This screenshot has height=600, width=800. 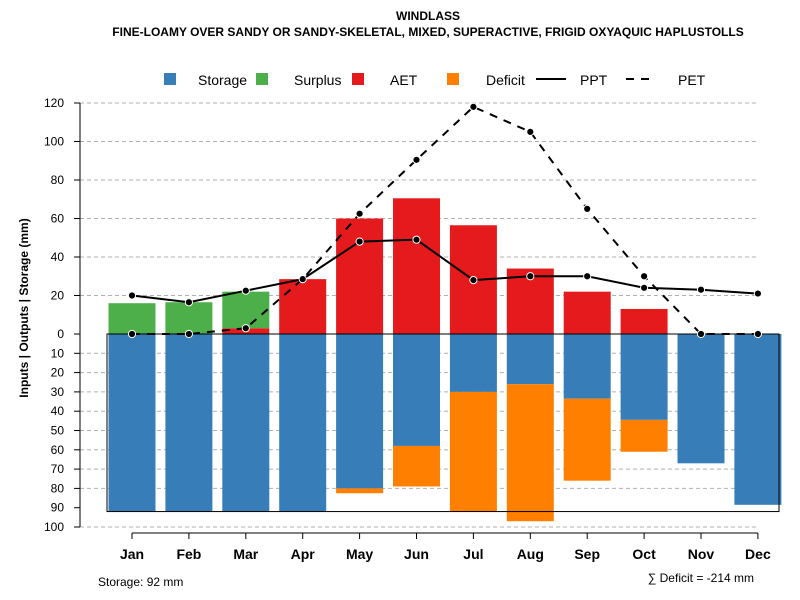 I want to click on x-tick-label-sep: Sep, so click(x=587, y=554).